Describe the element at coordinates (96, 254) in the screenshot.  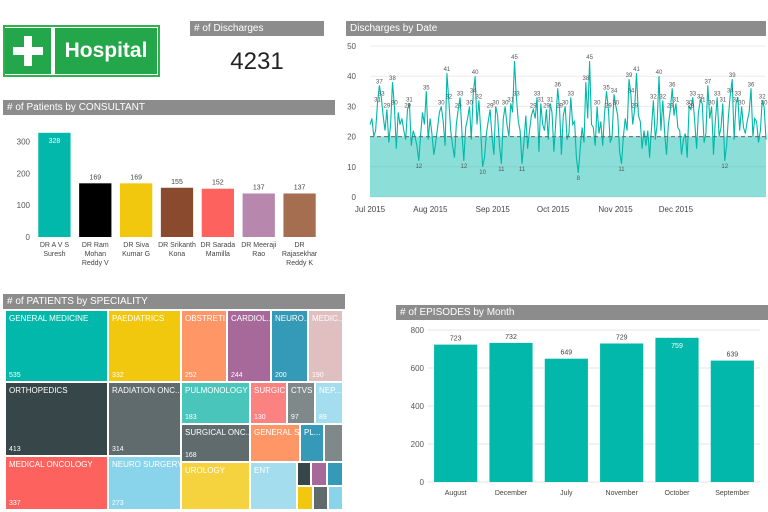
I see `category-label: Mohan` at that location.